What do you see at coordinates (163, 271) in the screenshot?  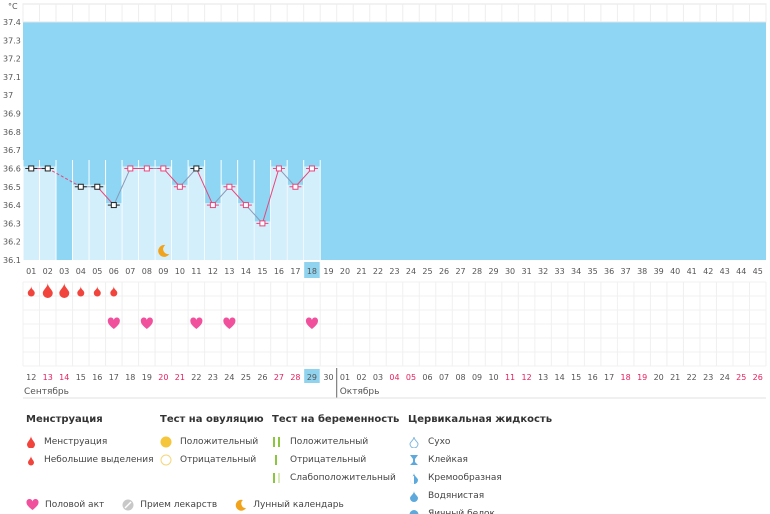 I see `cycle-day-label: 09` at bounding box center [163, 271].